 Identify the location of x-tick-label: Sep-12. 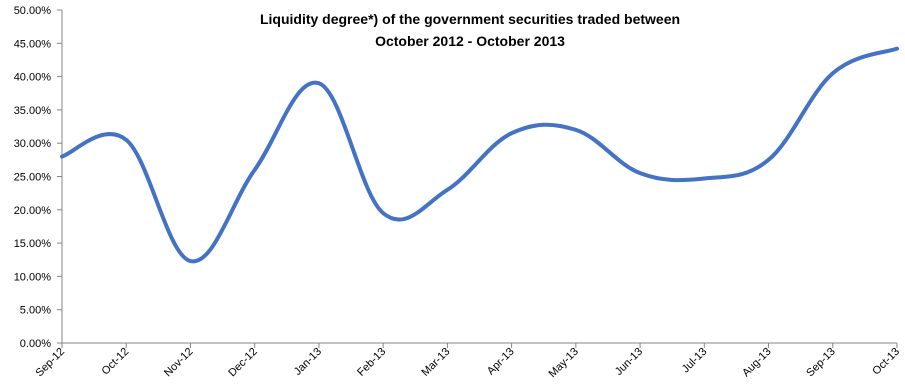
(51, 363).